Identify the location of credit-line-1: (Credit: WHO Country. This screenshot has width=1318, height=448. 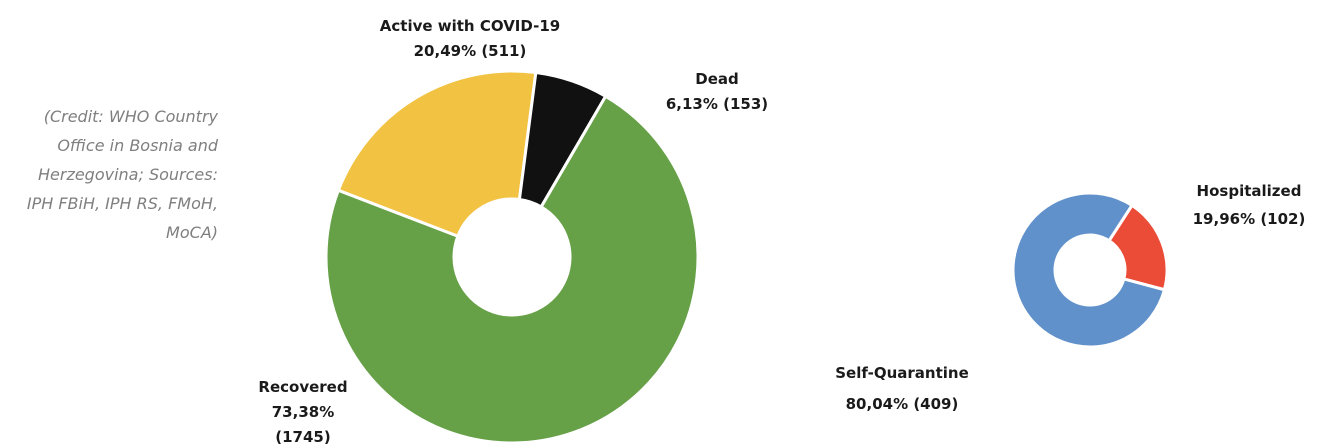
(130, 116).